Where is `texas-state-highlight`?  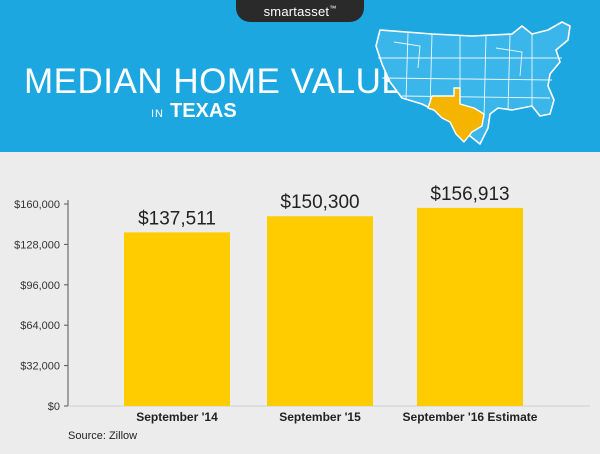 texas-state-highlight is located at coordinates (456, 115).